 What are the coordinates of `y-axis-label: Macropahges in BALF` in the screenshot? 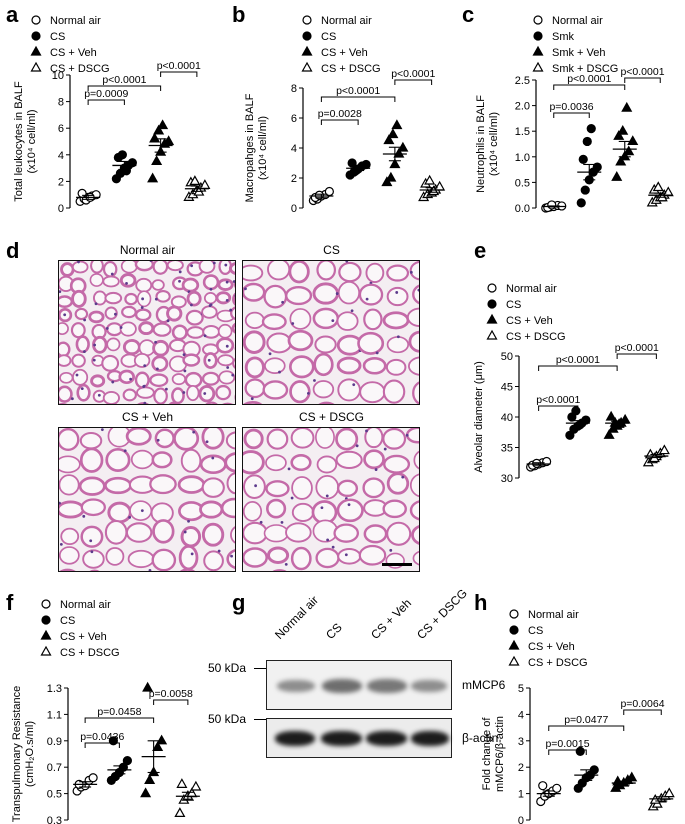 It's located at (250, 147).